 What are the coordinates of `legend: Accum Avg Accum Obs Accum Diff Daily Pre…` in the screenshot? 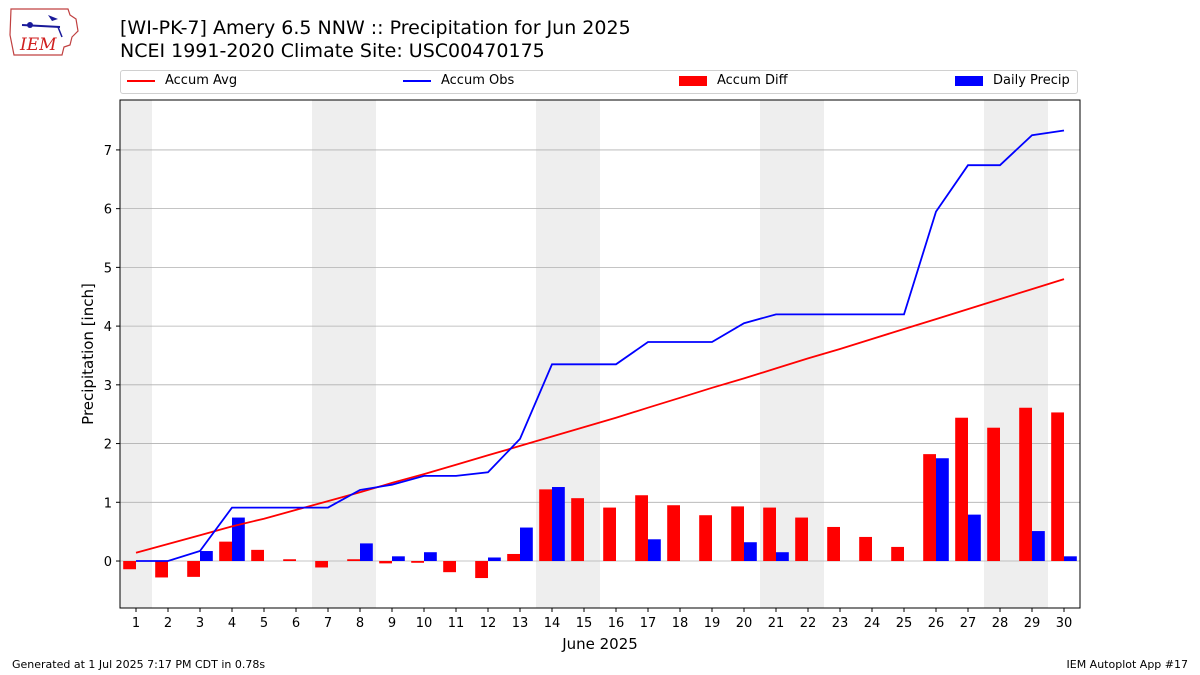 It's located at (599, 82).